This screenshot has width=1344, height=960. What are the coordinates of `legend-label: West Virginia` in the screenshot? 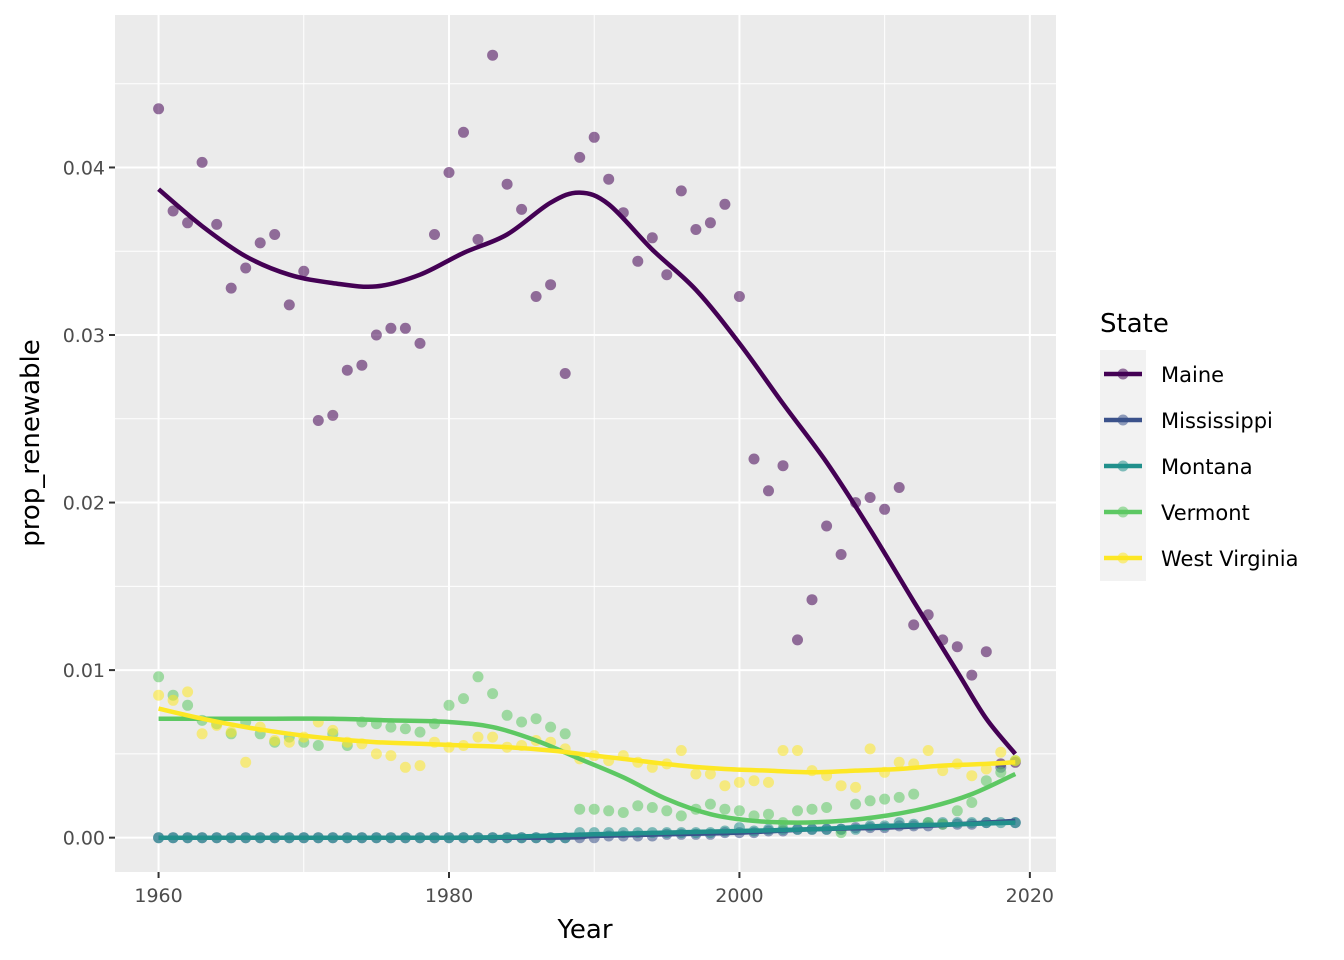 It's located at (1229, 559).